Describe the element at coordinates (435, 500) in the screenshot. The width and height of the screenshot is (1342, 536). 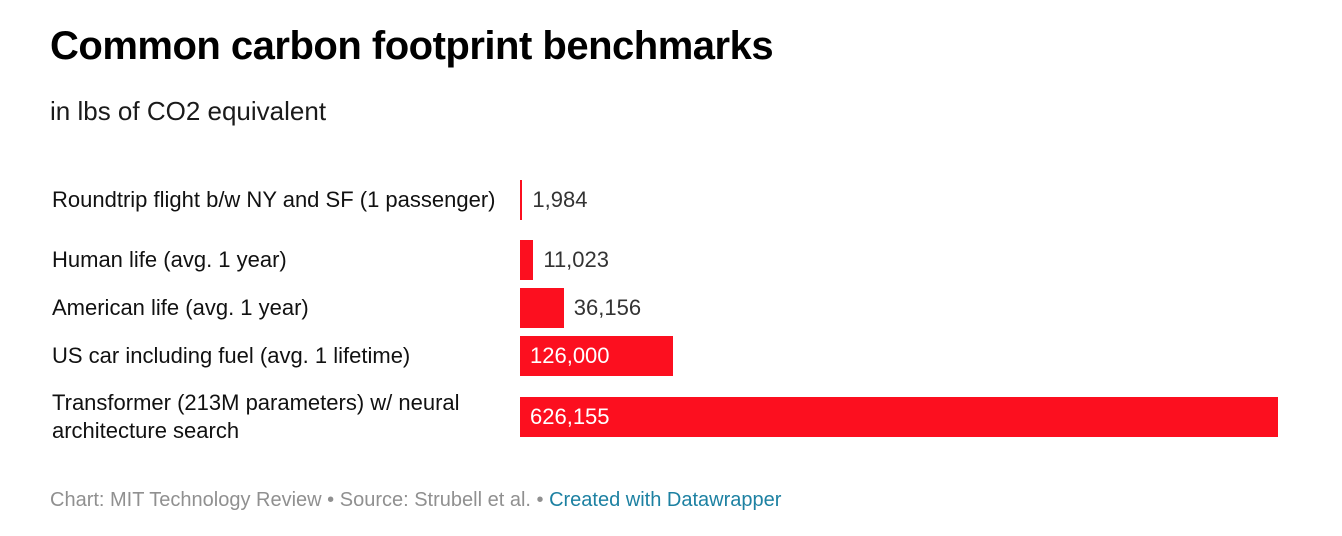
I see `footer-source: Source: Strubell et al.` at that location.